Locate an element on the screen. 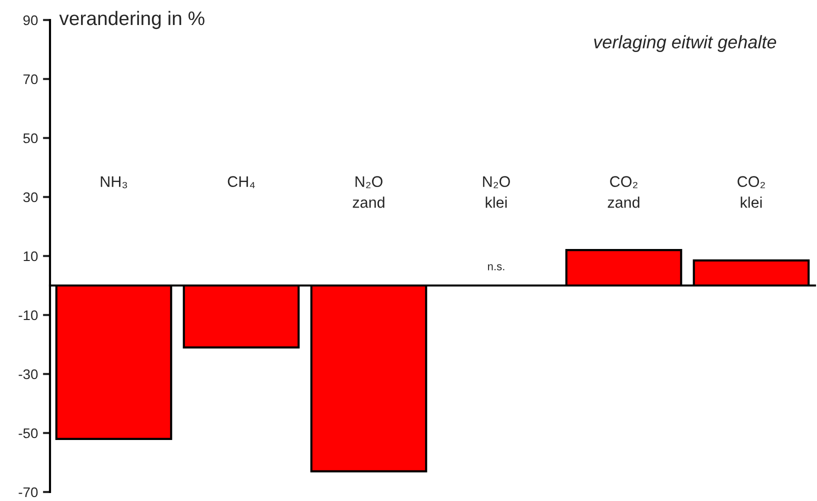 The width and height of the screenshot is (817, 501). x-tick-label: NH₃ is located at coordinates (114, 182).